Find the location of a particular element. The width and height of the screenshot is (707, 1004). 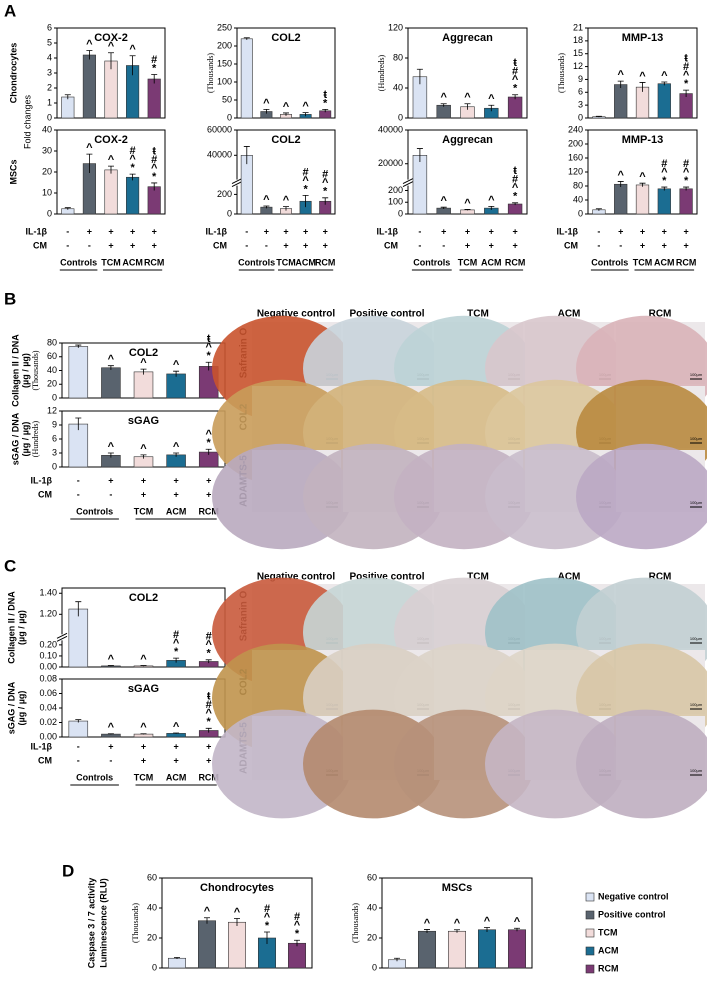

y-tick-label: 0.06 is located at coordinates (48, 693).